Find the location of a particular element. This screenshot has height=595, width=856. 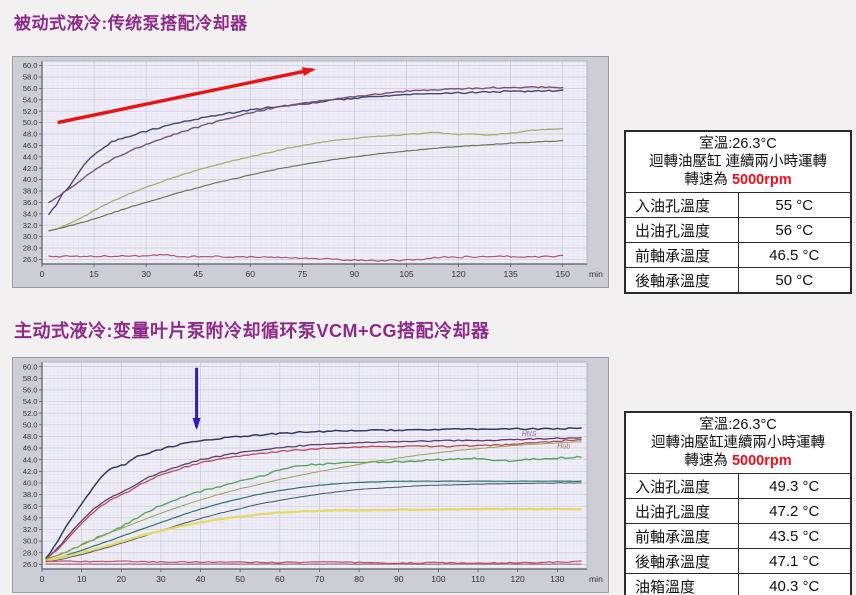

svg-text: 10 is located at coordinates (82, 579).